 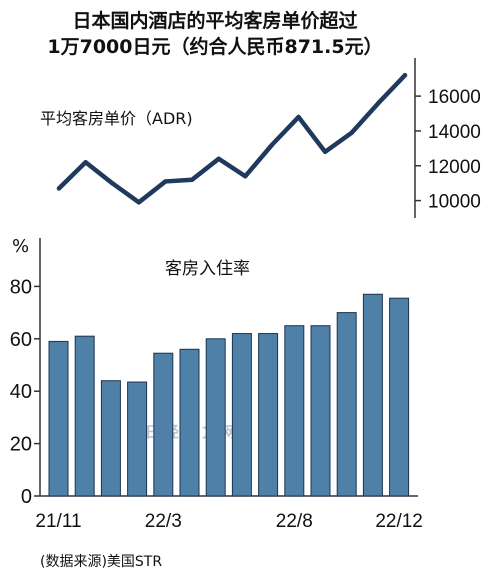 What do you see at coordinates (21, 287) in the screenshot?
I see `occupancy-y-tick-label-80: 80` at bounding box center [21, 287].